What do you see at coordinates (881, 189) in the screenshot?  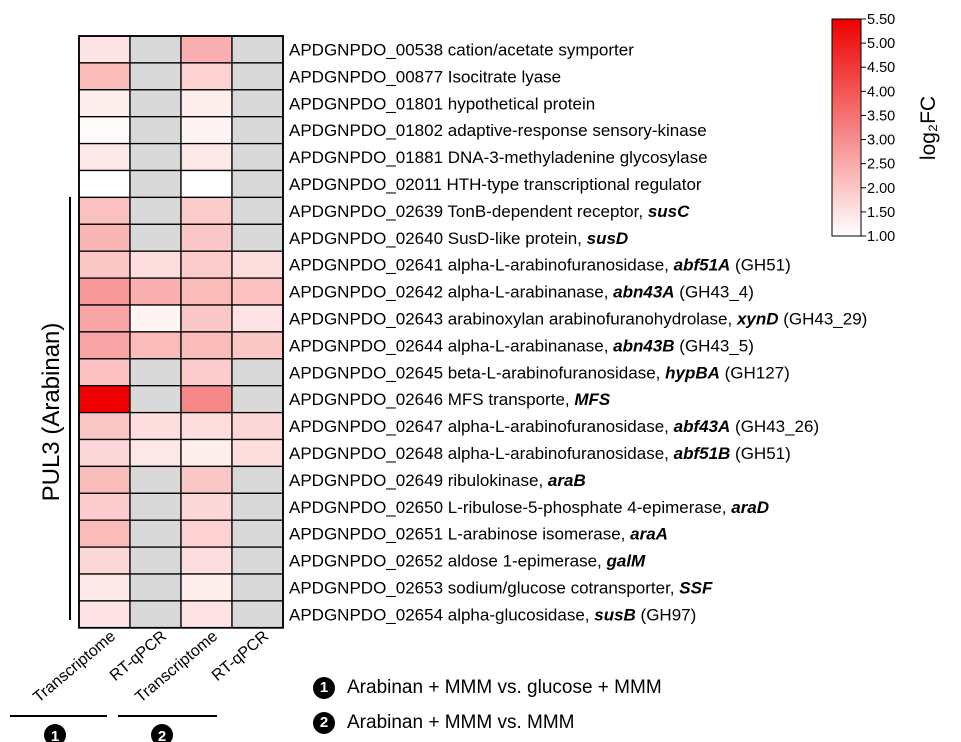 I see `colorbar-tick-label: 2.00` at bounding box center [881, 189].